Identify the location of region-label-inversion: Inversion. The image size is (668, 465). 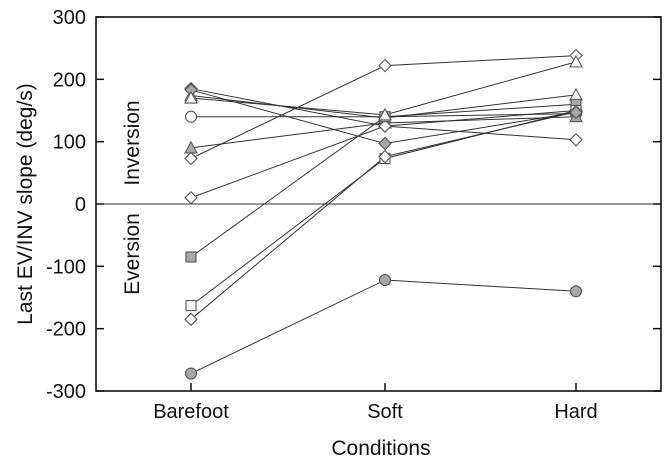
(132, 142).